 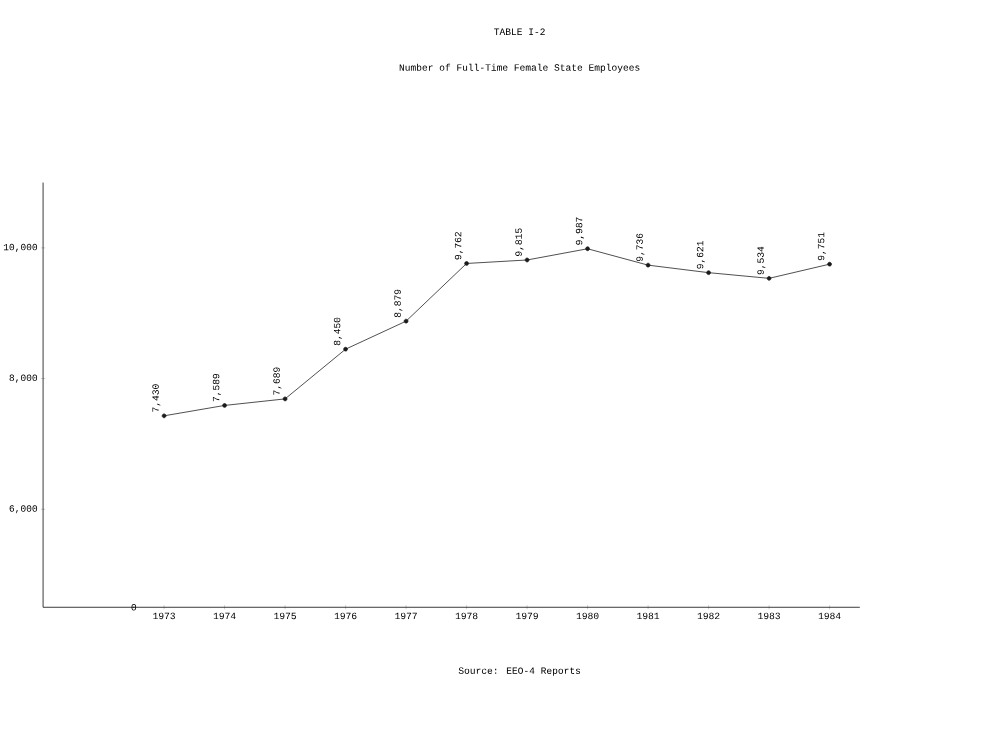 What do you see at coordinates (519, 68) in the screenshot?
I see `chart-subtitle: Number of Full-Time Female State Employees` at bounding box center [519, 68].